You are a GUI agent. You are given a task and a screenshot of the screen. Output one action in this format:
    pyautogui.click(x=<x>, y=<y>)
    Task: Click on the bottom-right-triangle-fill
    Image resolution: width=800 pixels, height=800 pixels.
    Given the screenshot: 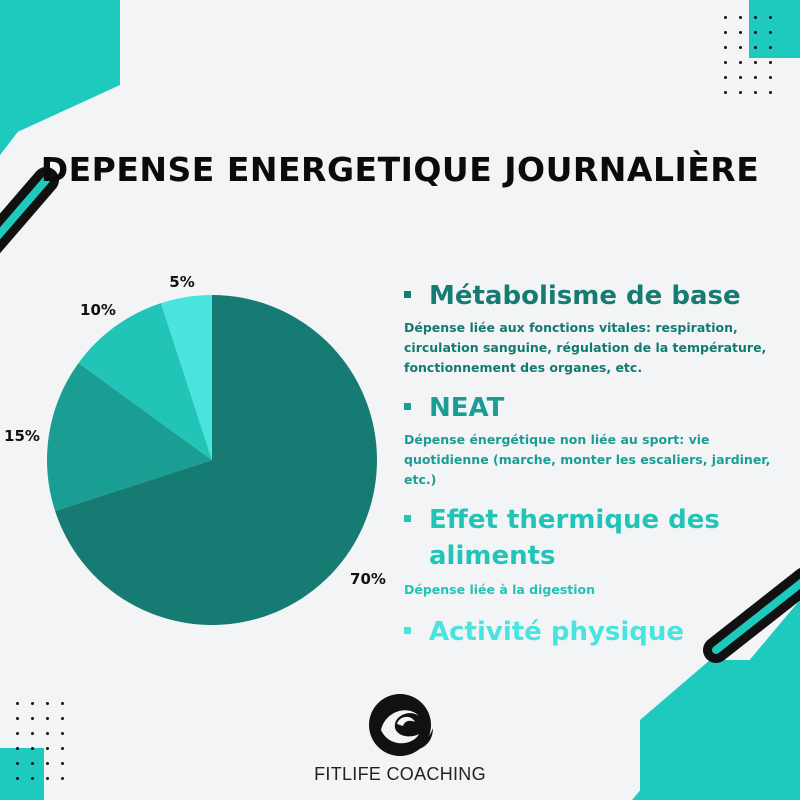 What is the action you would take?
    pyautogui.click(x=716, y=700)
    